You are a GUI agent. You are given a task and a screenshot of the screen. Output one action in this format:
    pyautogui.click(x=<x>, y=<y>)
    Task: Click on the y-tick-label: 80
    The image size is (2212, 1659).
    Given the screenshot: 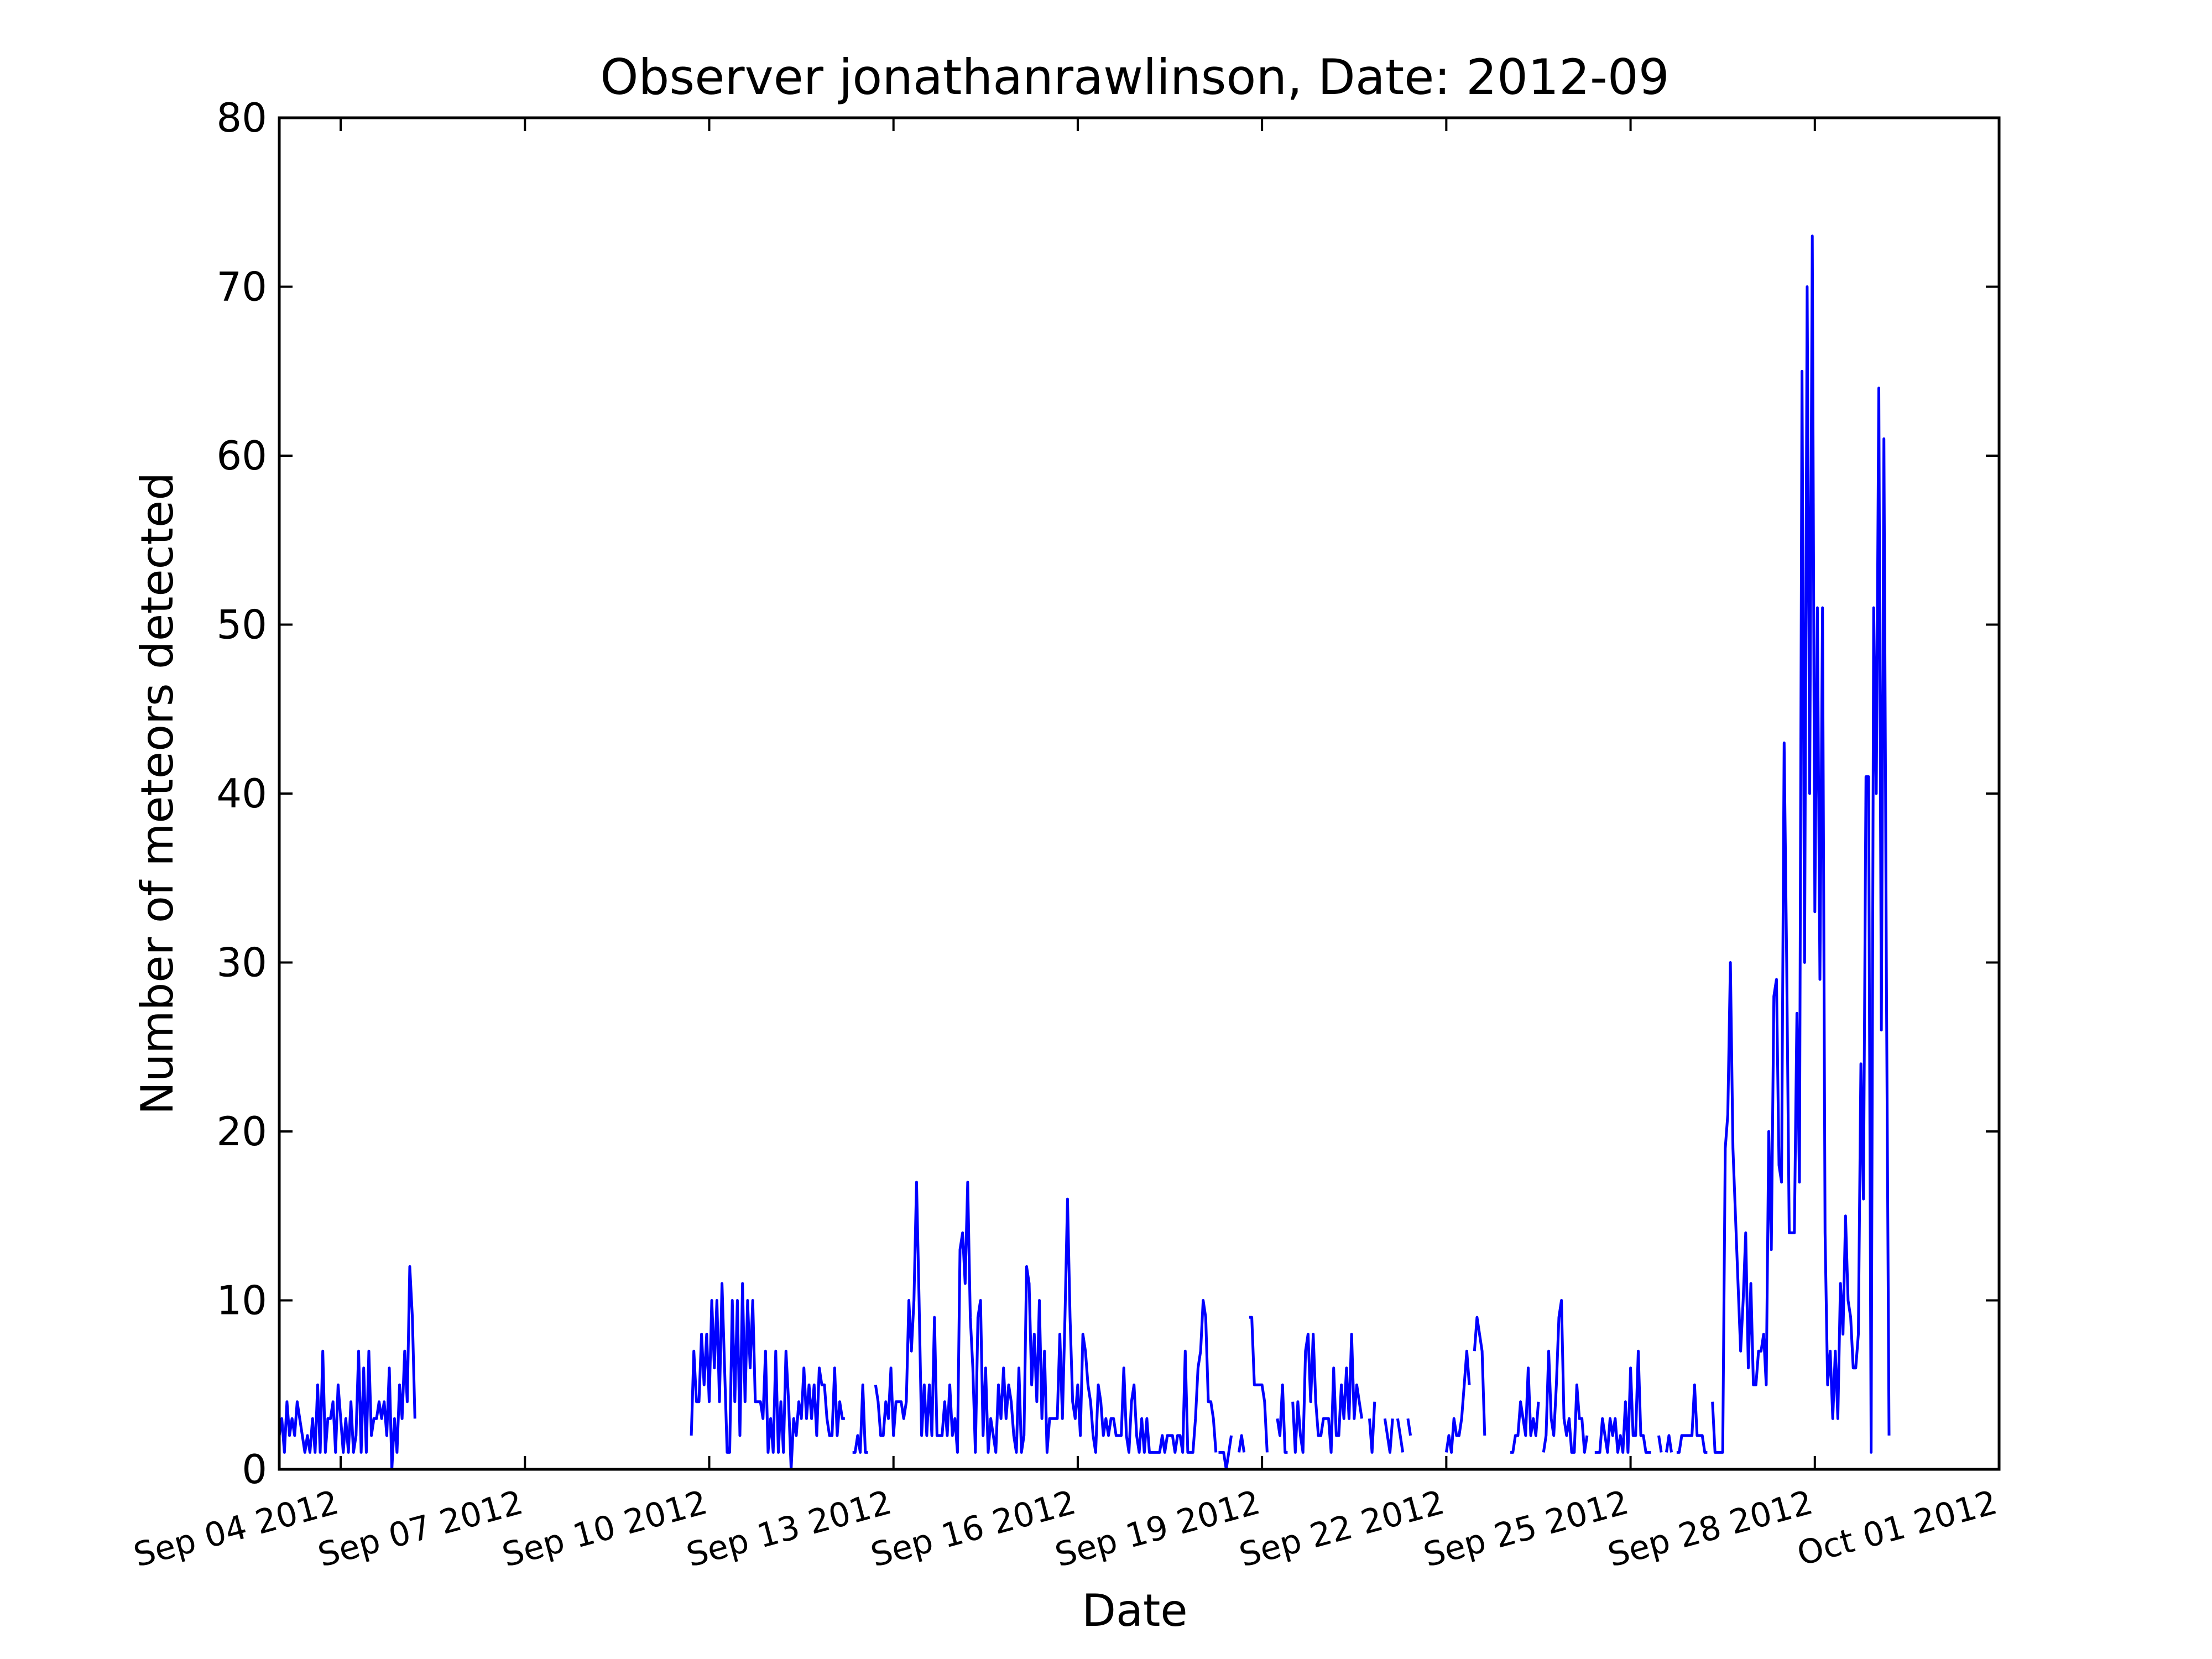 What is the action you would take?
    pyautogui.click(x=242, y=118)
    